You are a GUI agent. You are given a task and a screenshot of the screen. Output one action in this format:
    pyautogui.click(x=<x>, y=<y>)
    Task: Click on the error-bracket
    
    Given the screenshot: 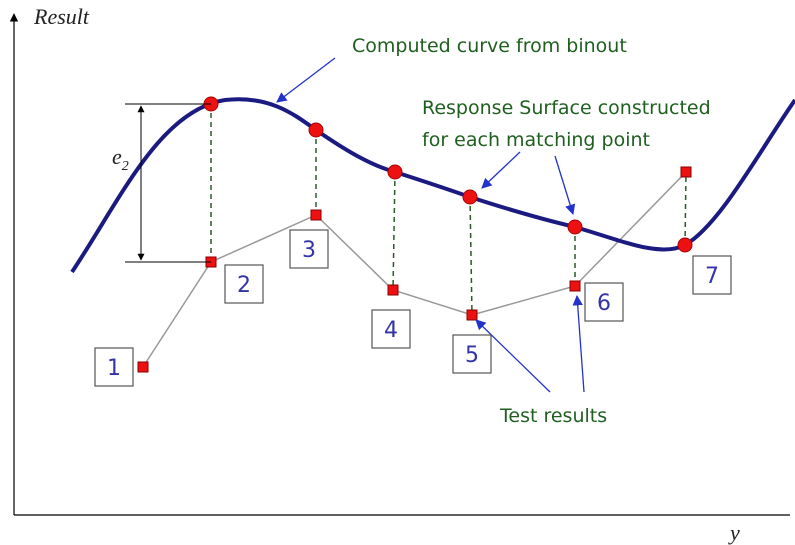 What is the action you would take?
    pyautogui.click(x=168, y=183)
    